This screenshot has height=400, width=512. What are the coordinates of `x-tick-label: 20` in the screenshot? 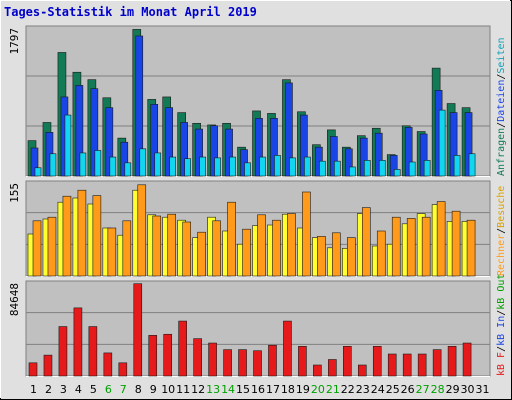 It's located at (318, 389).